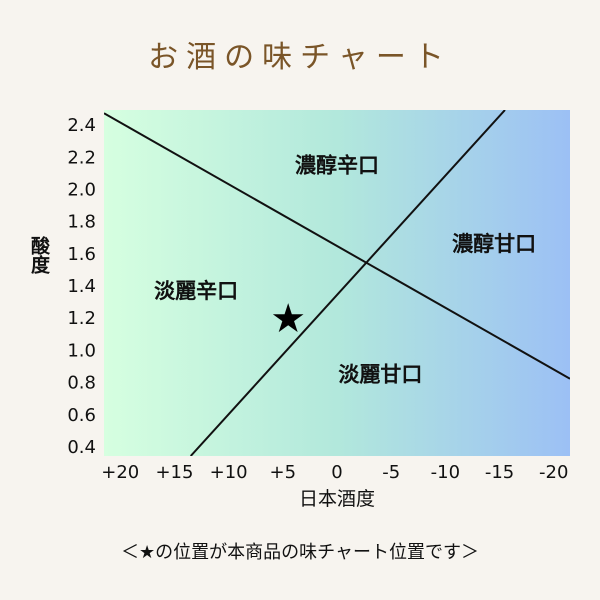  What do you see at coordinates (81, 415) in the screenshot?
I see `y-tick-label: 0.6` at bounding box center [81, 415].